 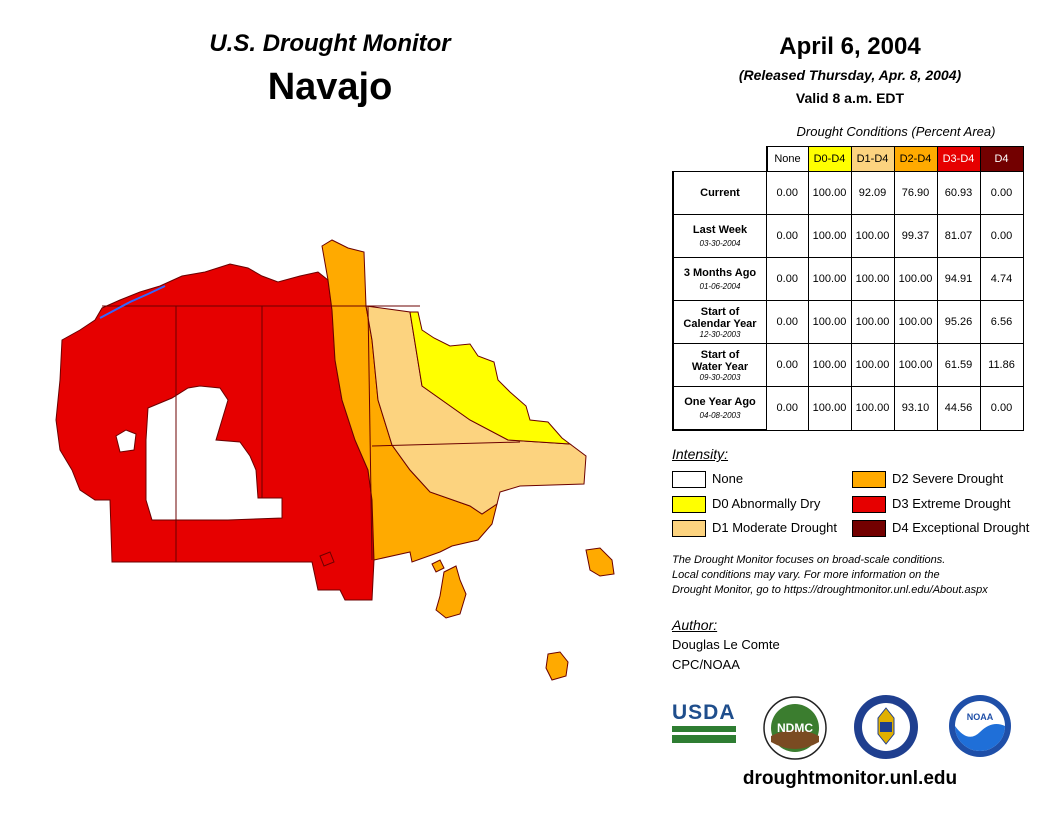 What do you see at coordinates (980, 726) in the screenshot?
I see `noaa-logo: NOAA` at bounding box center [980, 726].